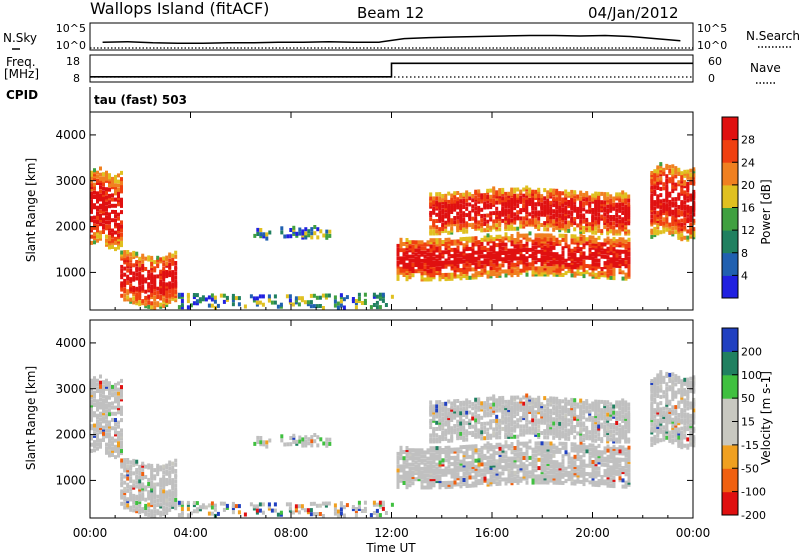 The image size is (800, 554). What do you see at coordinates (70, 135) in the screenshot?
I see `y-tick-label: 4000` at bounding box center [70, 135].